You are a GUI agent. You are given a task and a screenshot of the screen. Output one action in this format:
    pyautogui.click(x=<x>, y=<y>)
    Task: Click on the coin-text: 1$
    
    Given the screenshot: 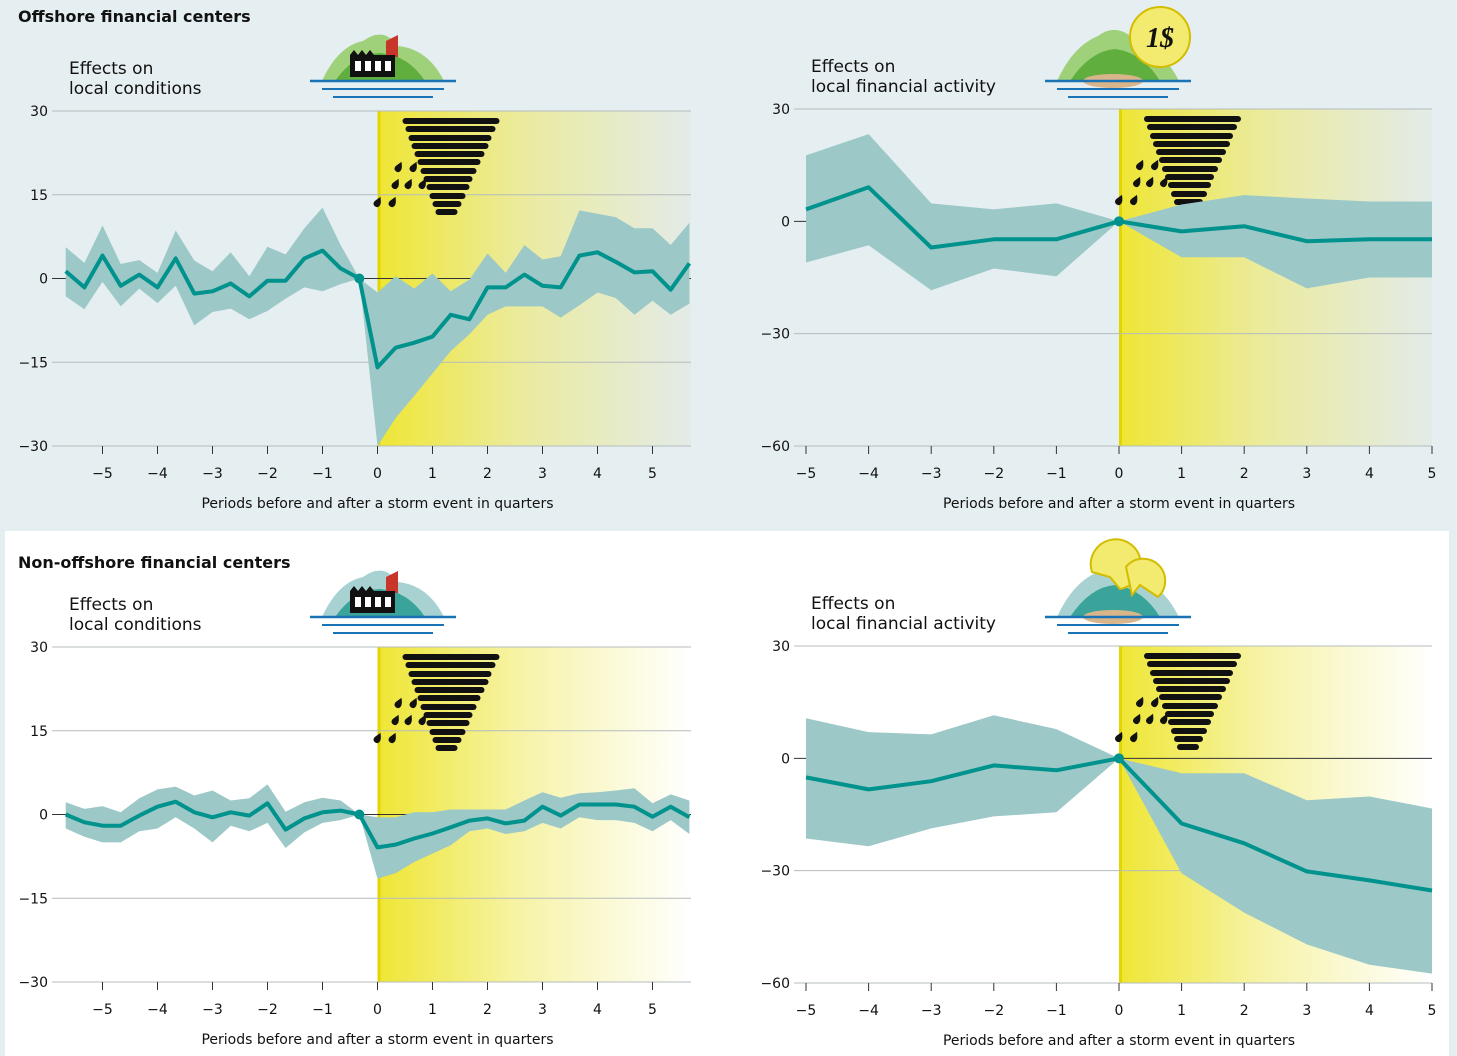 What is the action you would take?
    pyautogui.click(x=1160, y=38)
    